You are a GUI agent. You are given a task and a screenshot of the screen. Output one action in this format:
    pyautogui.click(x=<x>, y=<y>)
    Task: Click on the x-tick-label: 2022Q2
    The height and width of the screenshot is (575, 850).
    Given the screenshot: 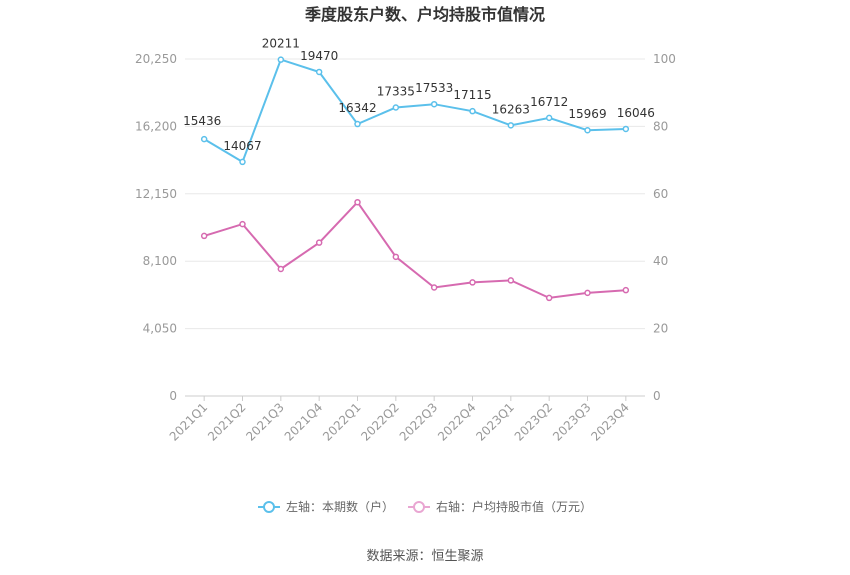 What is the action you would take?
    pyautogui.click(x=380, y=422)
    